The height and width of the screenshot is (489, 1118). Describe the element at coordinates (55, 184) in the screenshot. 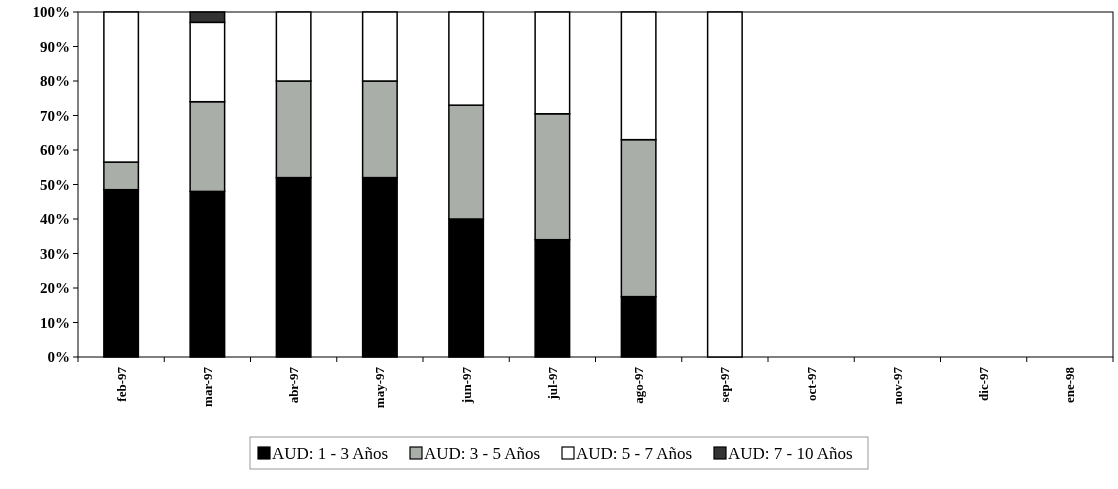

I see `y-tick-label: 50%` at that location.